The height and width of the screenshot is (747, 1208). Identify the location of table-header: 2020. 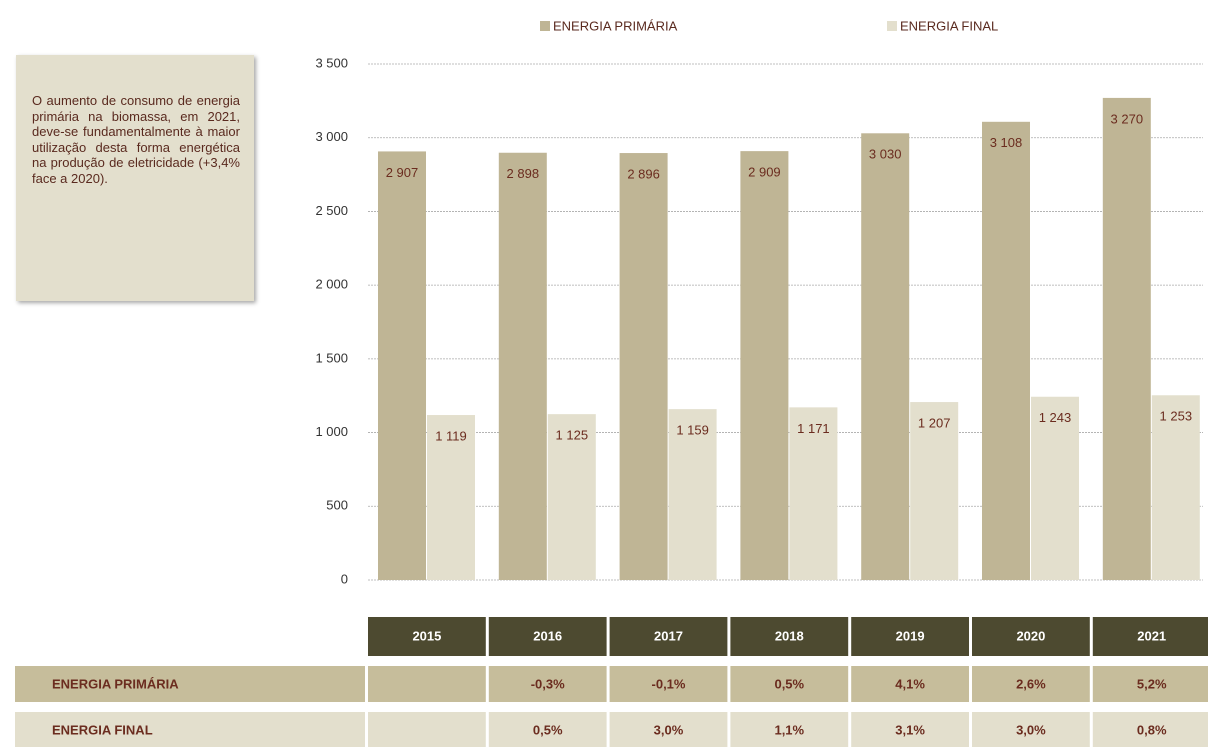
(1030, 635).